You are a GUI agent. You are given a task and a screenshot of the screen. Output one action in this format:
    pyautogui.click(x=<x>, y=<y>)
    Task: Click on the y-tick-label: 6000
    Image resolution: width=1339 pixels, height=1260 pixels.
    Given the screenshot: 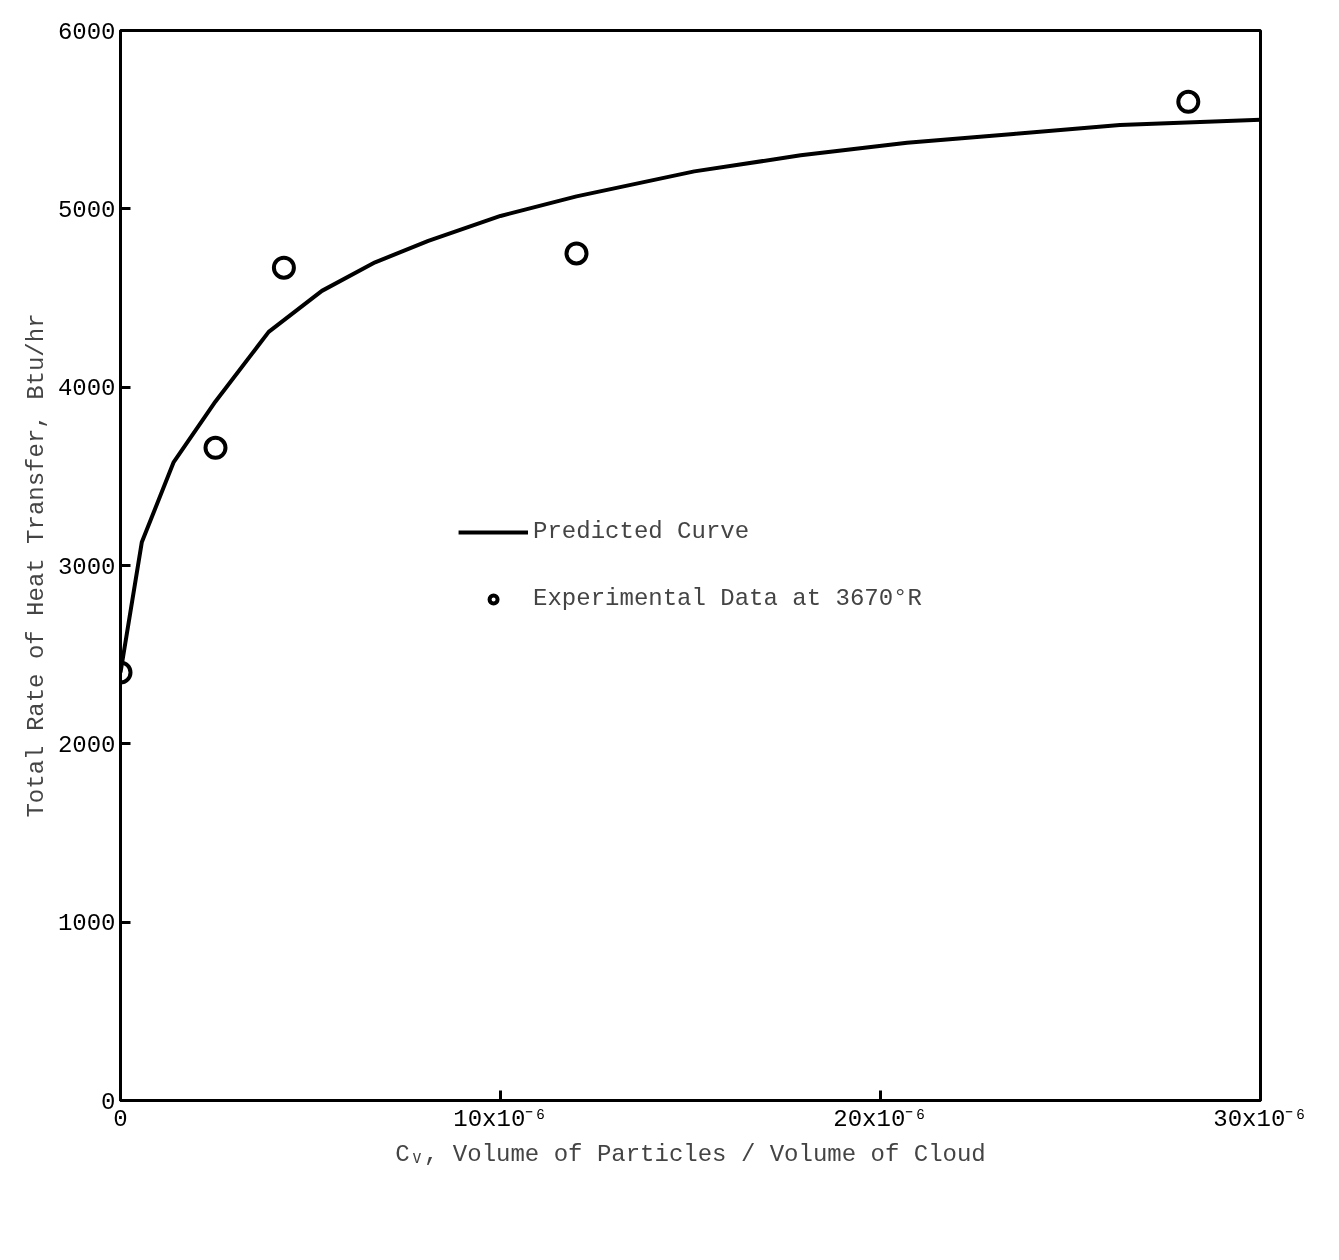 What is the action you would take?
    pyautogui.click(x=86, y=32)
    